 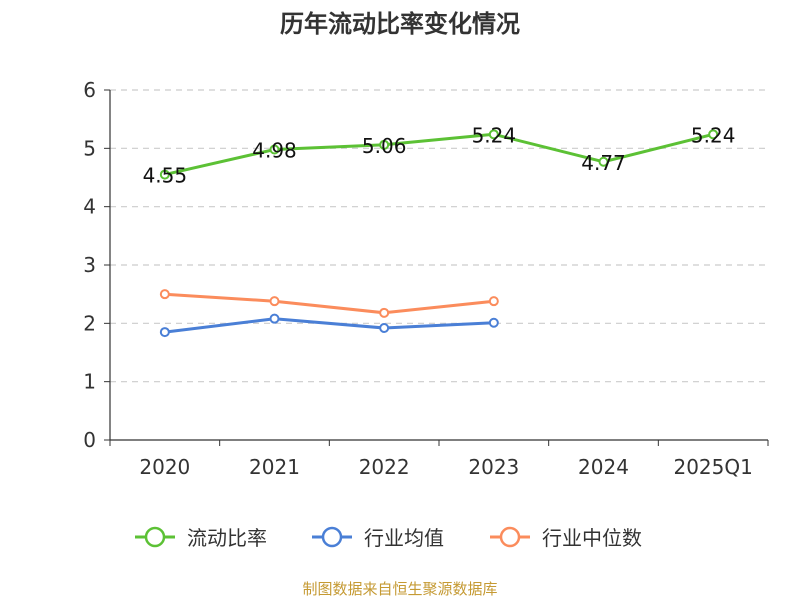 I want to click on y-tick-label-2: 2, so click(x=89, y=323).